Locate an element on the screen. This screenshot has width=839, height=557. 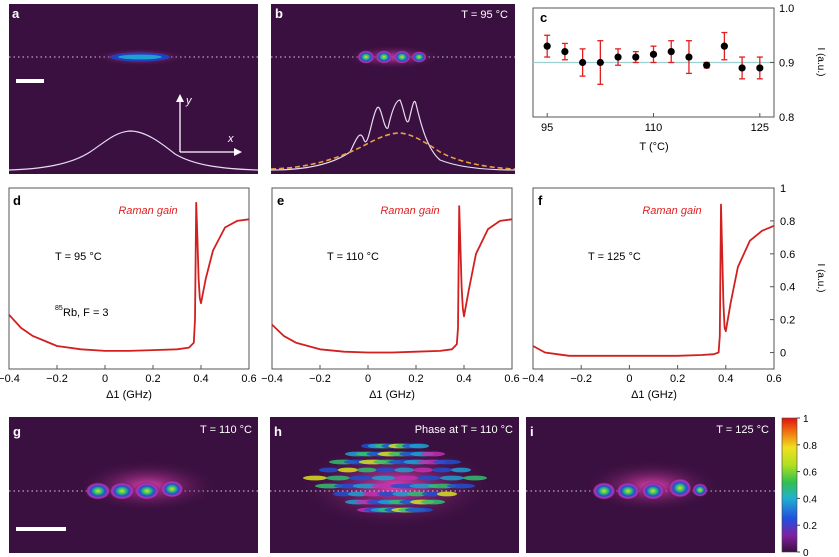
panel-i: i T = 125 °C is located at coordinates (650, 485).